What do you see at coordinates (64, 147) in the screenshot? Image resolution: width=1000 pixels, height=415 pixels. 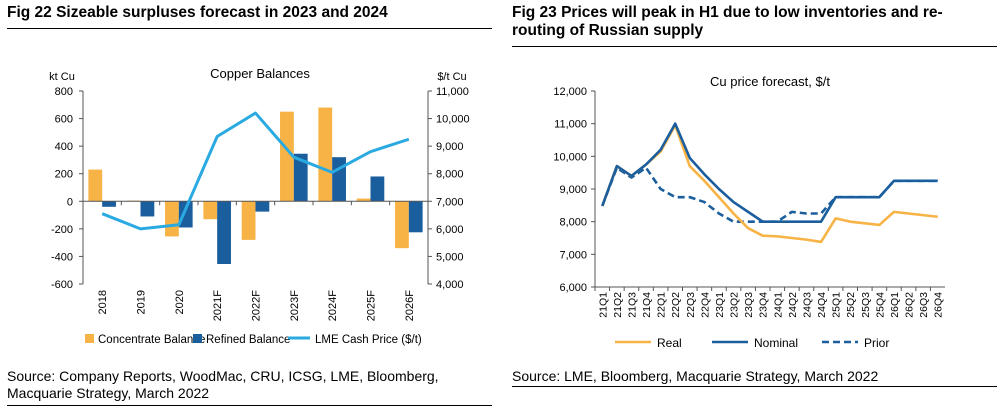 I see `chart1-left-tick-label: 400` at bounding box center [64, 147].